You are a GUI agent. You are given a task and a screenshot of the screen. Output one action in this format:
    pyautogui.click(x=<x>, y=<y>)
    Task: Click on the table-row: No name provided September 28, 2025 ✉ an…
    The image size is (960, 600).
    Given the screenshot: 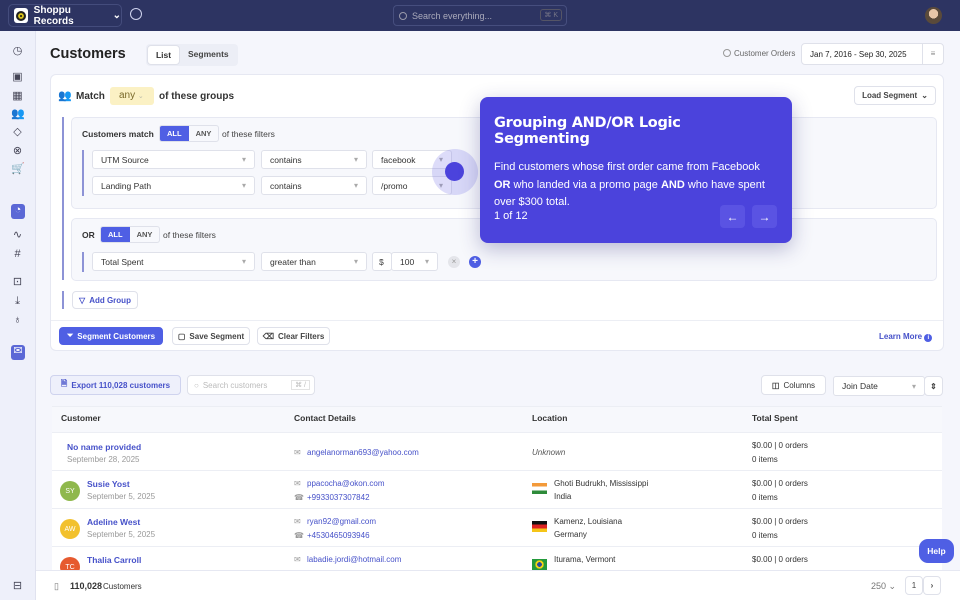 What is the action you would take?
    pyautogui.click(x=497, y=451)
    